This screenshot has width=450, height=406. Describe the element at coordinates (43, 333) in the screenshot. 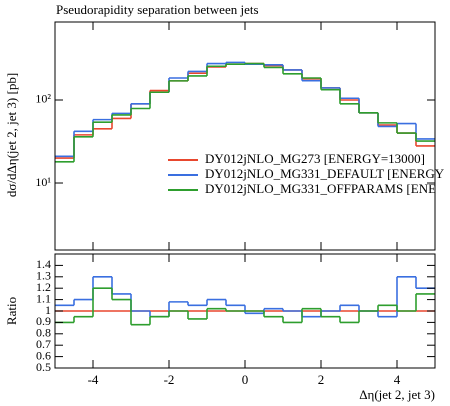

I see `y-tick-label: 0.8` at that location.